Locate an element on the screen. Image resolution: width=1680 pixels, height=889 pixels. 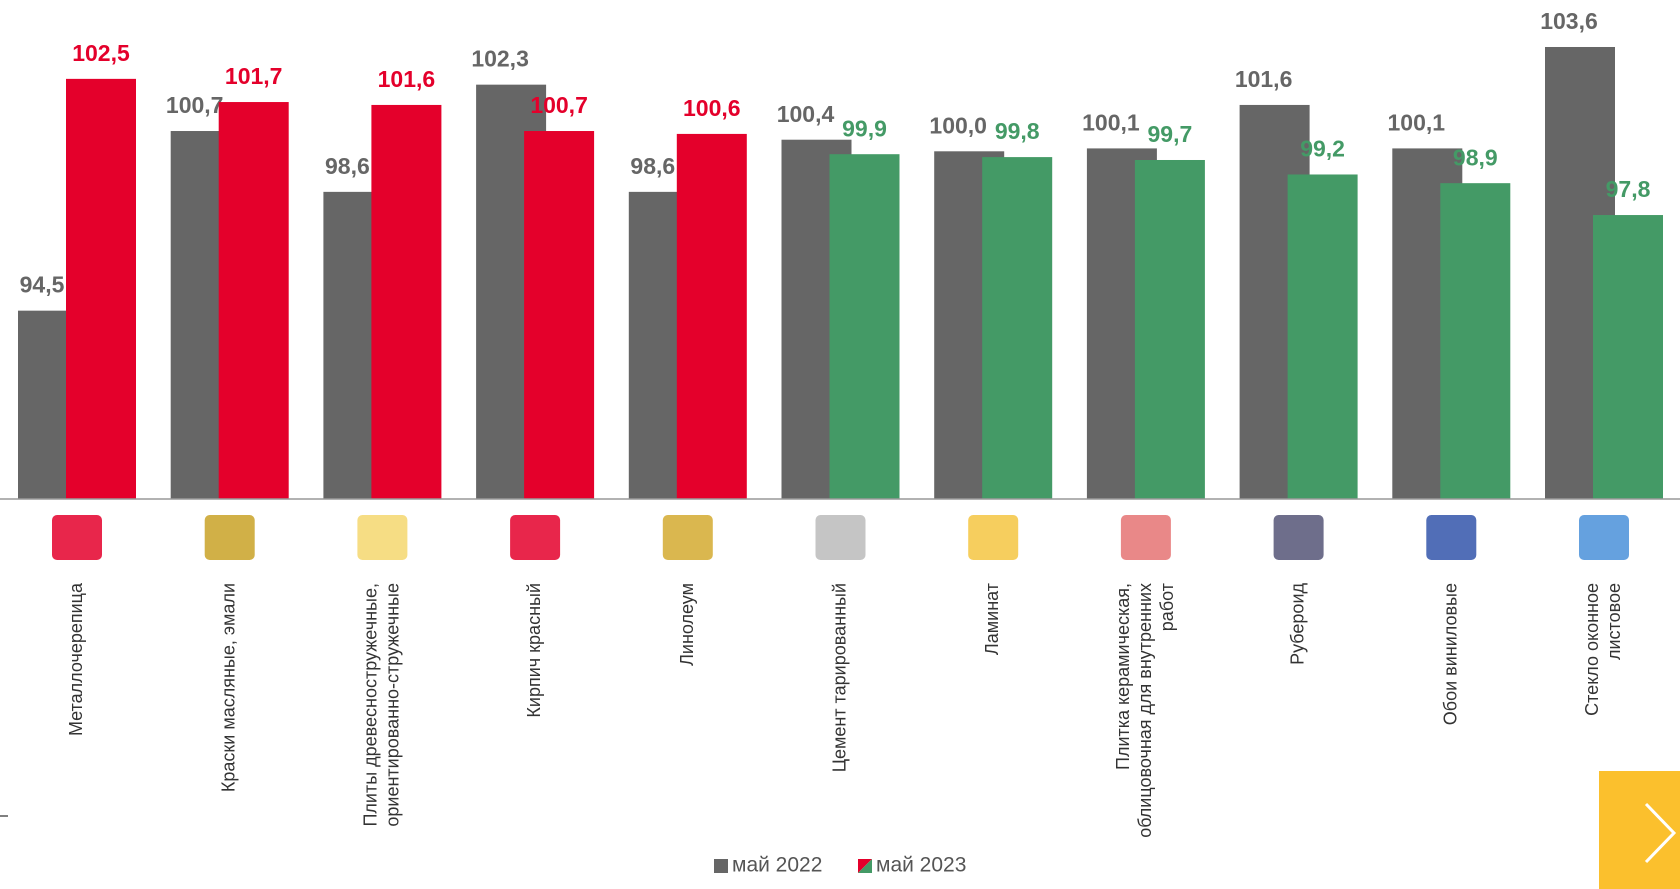
next-arrow is located at coordinates (1660, 833).